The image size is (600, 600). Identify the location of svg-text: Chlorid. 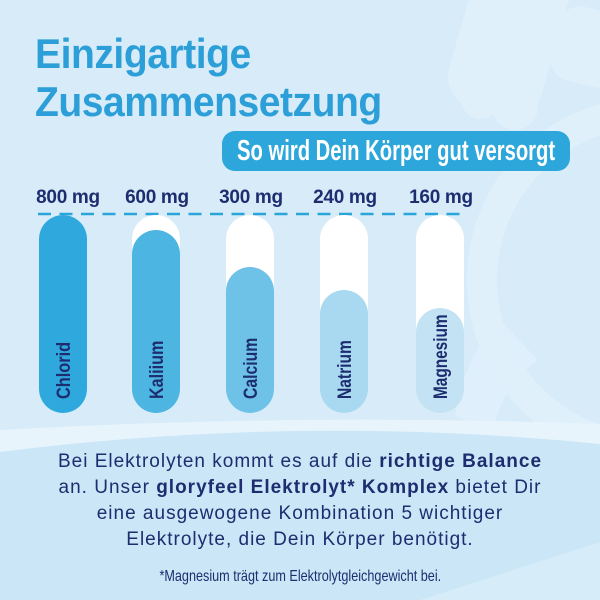
(63, 370).